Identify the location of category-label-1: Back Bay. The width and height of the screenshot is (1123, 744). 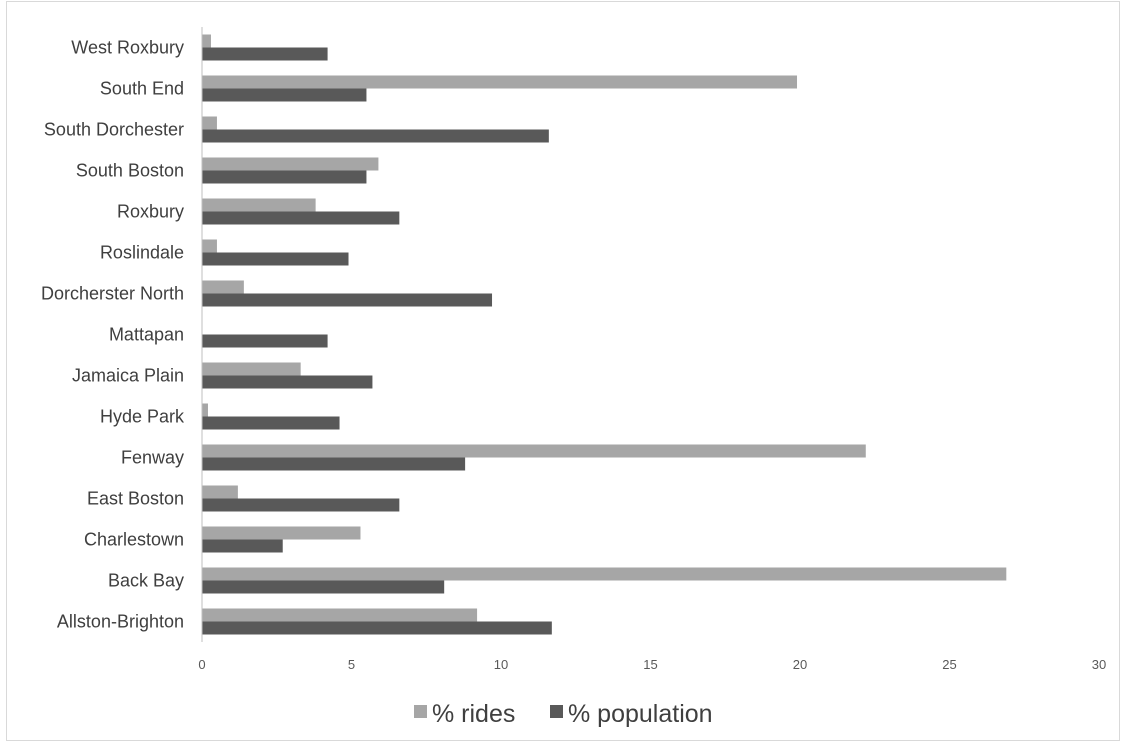
(146, 581).